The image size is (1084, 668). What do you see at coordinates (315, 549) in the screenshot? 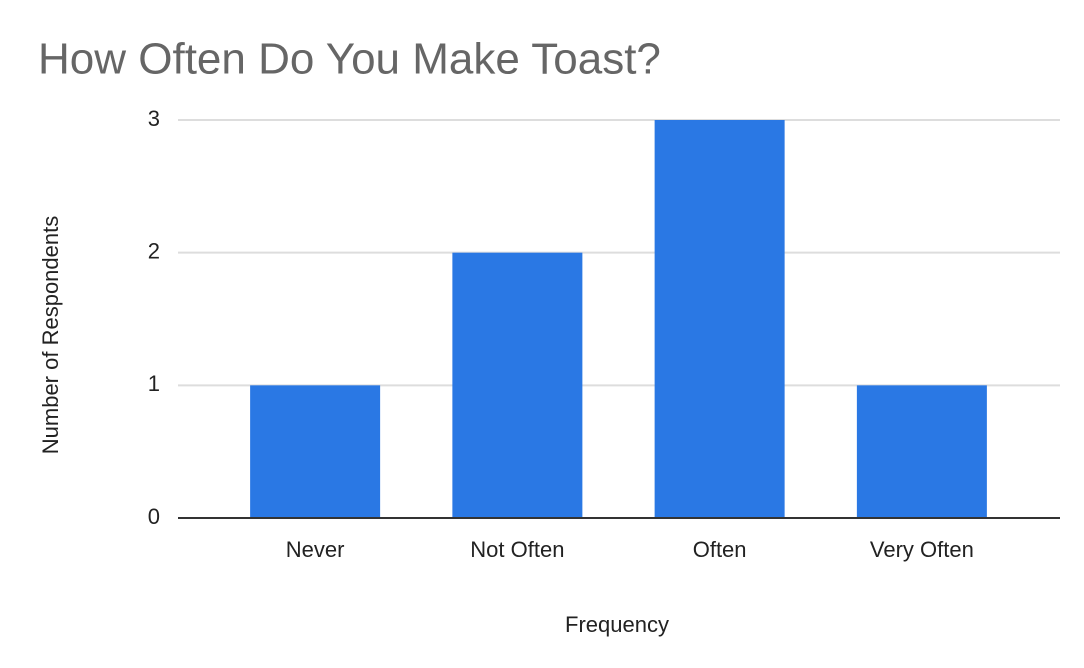
I see `x-tick-label: Never` at bounding box center [315, 549].